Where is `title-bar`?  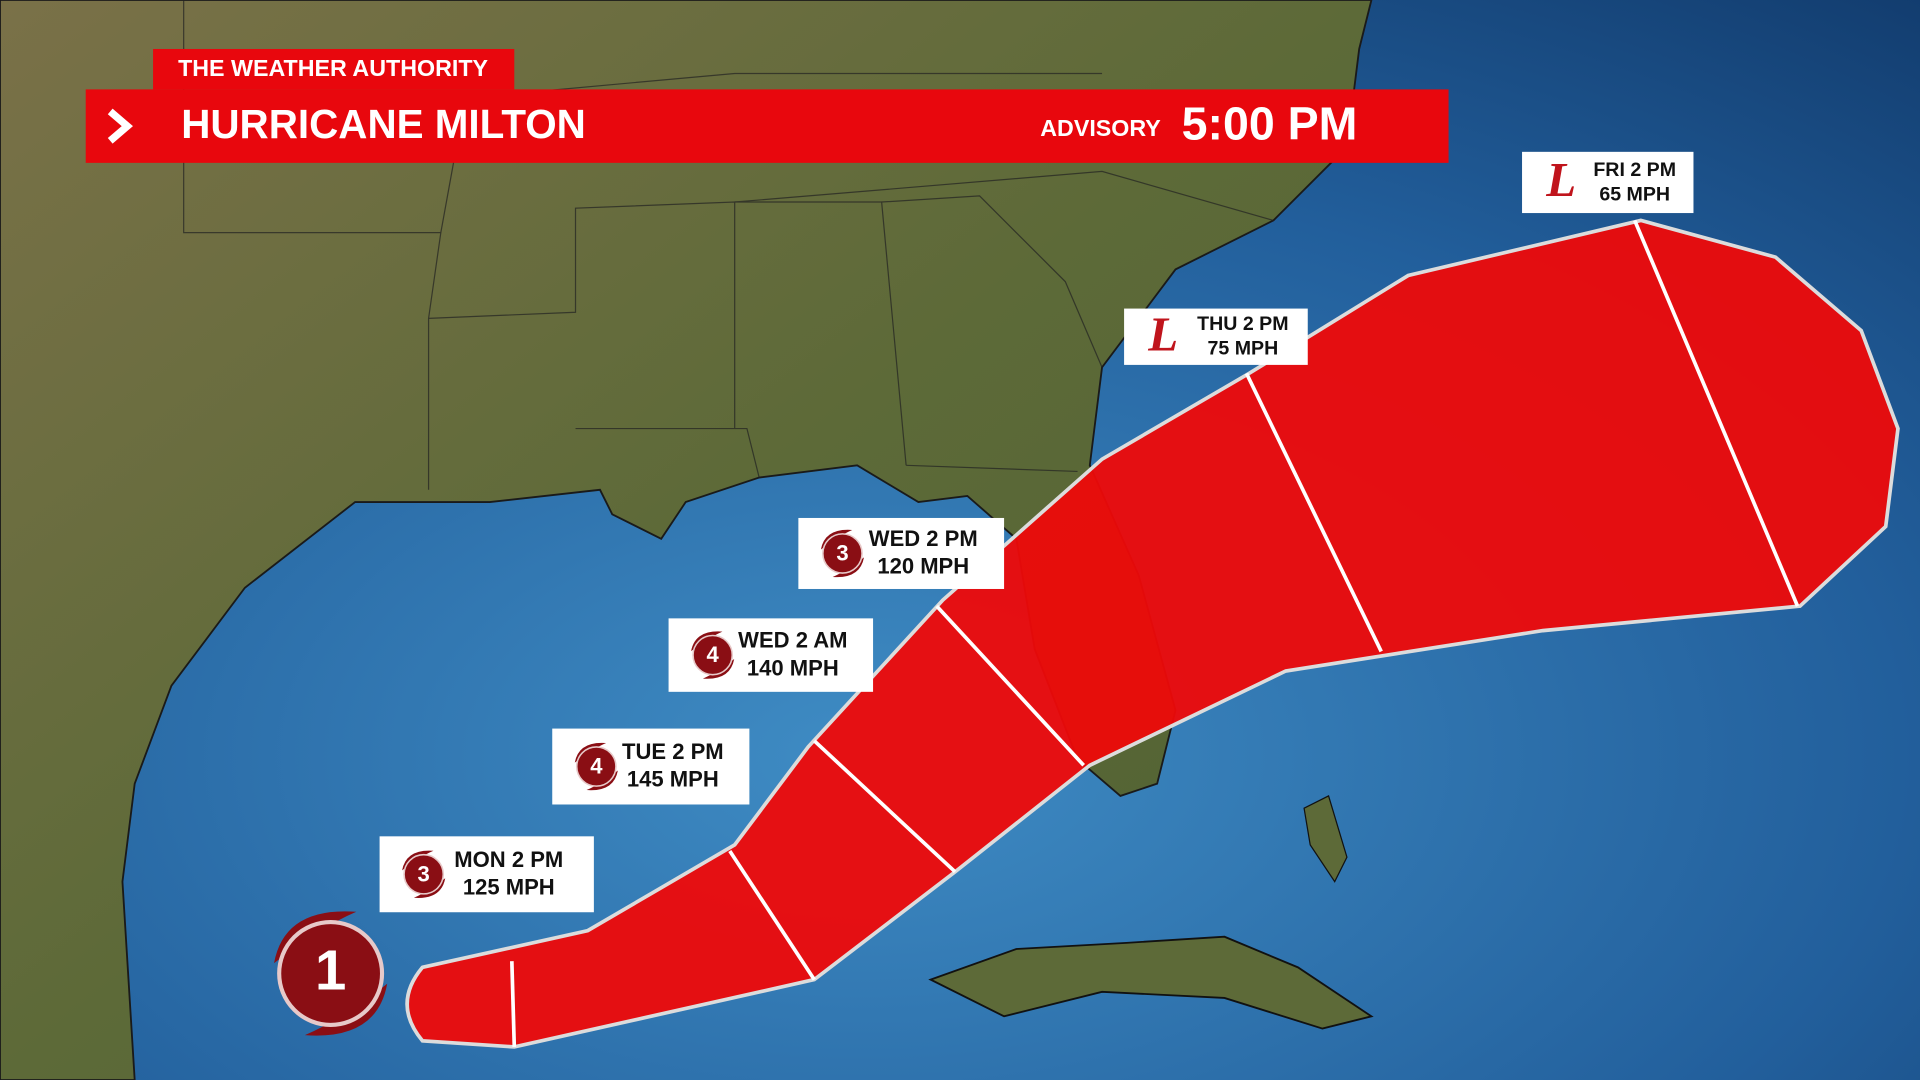
title-bar is located at coordinates (767, 126).